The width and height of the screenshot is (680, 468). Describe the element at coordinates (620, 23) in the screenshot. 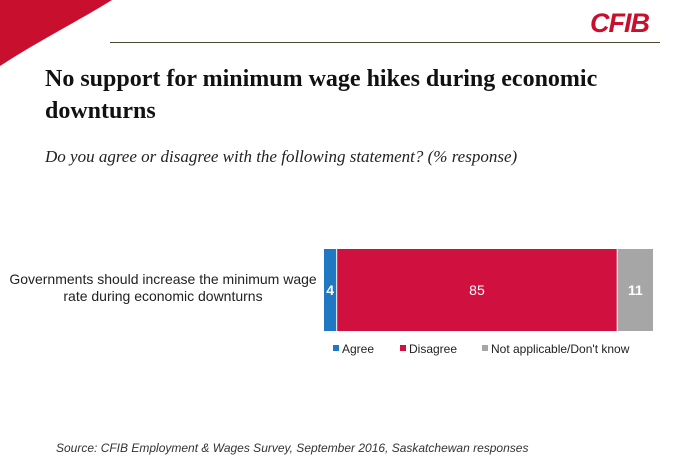

I see `cfib-logo: CFIB` at that location.